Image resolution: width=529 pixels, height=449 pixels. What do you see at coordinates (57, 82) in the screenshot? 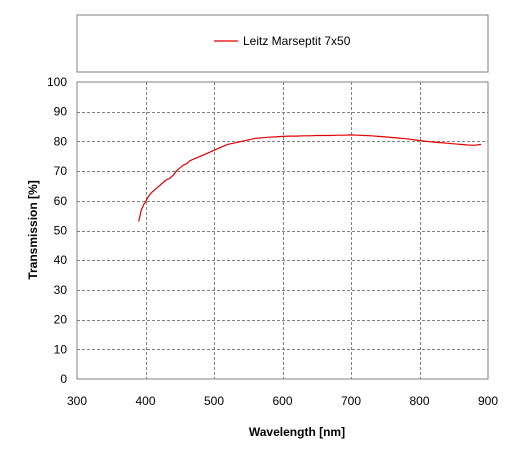
I see `y-tick-label: 100` at bounding box center [57, 82].